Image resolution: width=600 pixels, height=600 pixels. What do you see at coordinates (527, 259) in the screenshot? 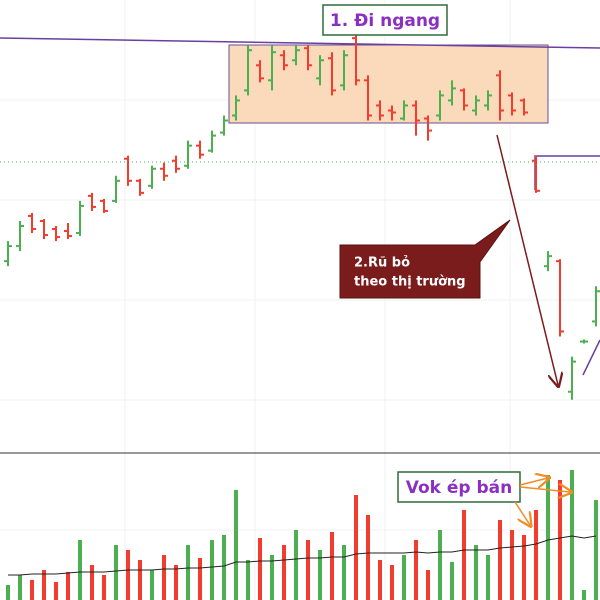
I see `drop-arrow` at bounding box center [527, 259].